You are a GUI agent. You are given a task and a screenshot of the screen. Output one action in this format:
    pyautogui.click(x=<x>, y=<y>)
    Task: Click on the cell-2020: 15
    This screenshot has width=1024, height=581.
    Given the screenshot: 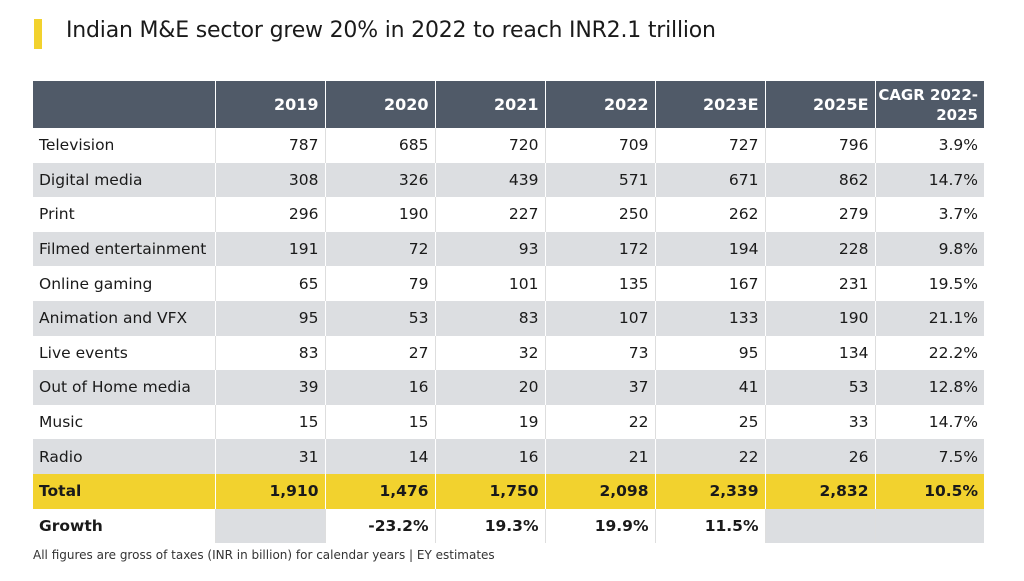 What is the action you would take?
    pyautogui.click(x=379, y=422)
    